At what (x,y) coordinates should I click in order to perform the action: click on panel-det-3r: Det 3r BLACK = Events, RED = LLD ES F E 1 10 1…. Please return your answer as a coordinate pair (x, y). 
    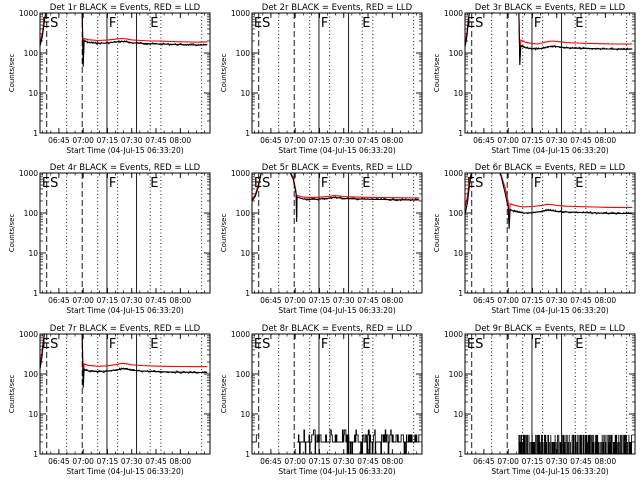
    Looking at the image, I should click on (534, 79).